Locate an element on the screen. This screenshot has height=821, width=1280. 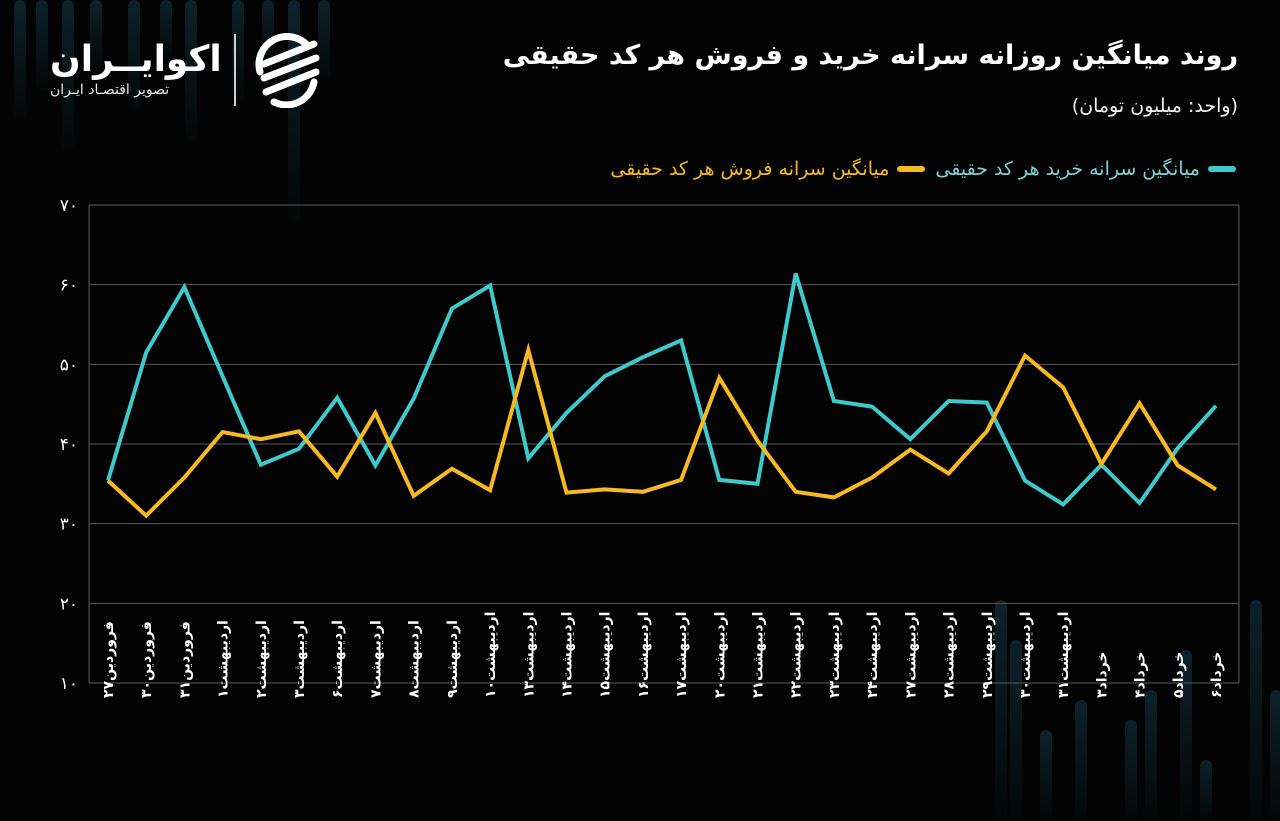
y-tick-label: ۱۰ is located at coordinates (69, 684).